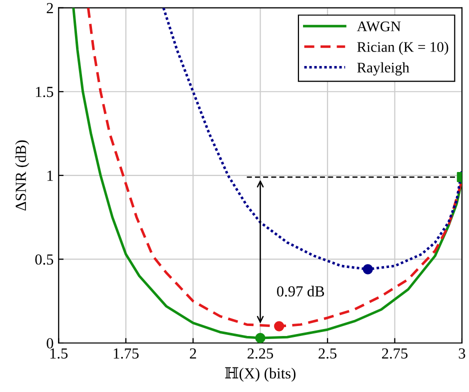 The height and width of the screenshot is (392, 469). What do you see at coordinates (193, 353) in the screenshot?
I see `x-tick-label: 2` at bounding box center [193, 353].